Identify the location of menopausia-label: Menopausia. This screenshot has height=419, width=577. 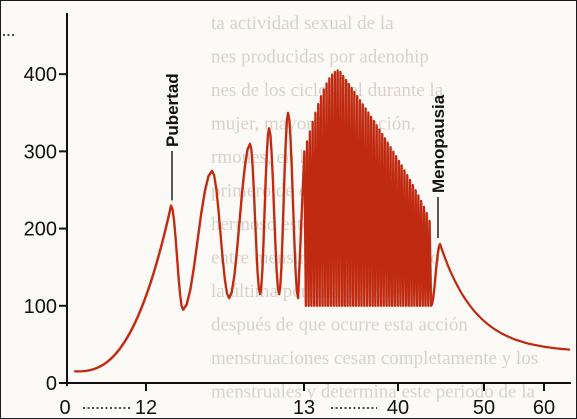
(438, 143).